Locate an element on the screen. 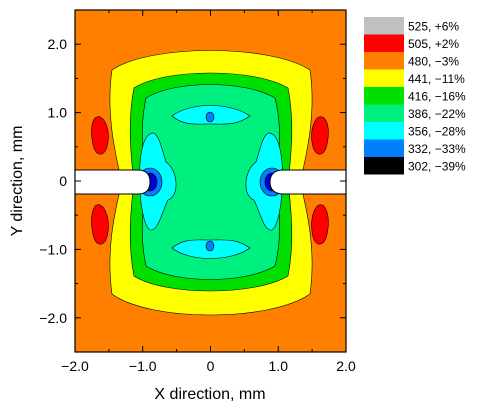  contour-band-332-bottom is located at coordinates (210, 246).